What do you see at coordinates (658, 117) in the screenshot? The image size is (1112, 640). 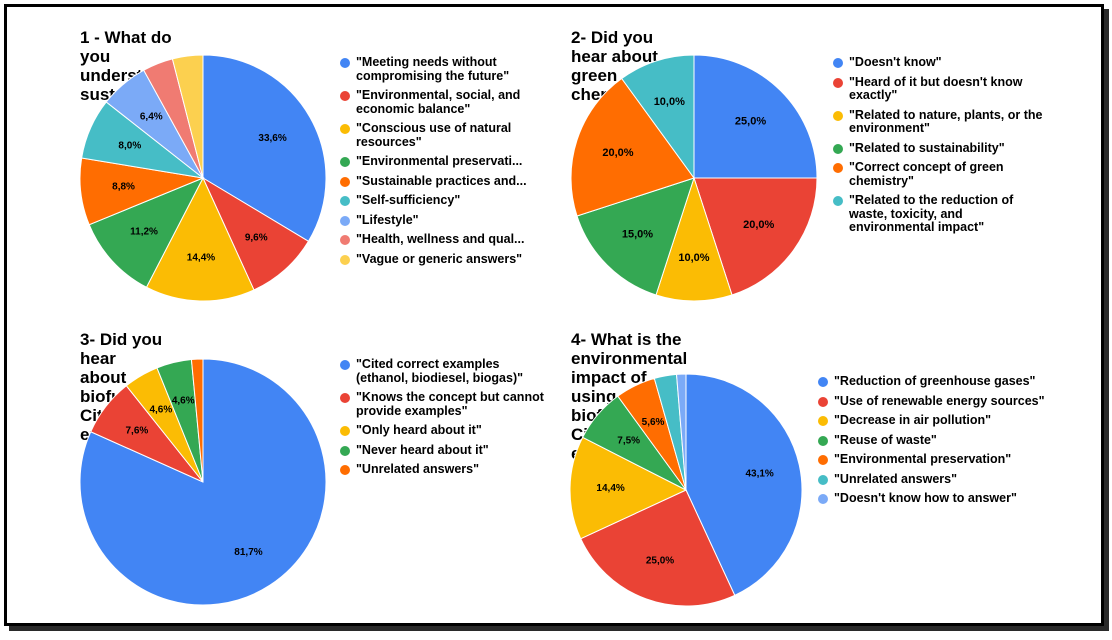 I see `pie-slice-related-to-the-reduction-of-waste-toxici` at bounding box center [658, 117].